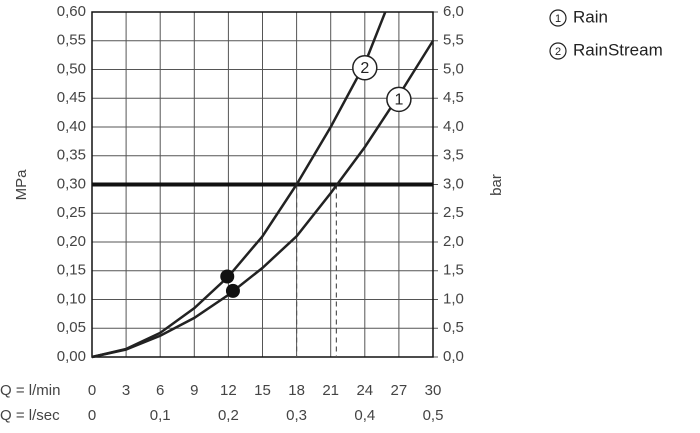 The image size is (700, 433). Describe the element at coordinates (30, 415) in the screenshot. I see `x2-axis-label: Q = l/sec` at that location.